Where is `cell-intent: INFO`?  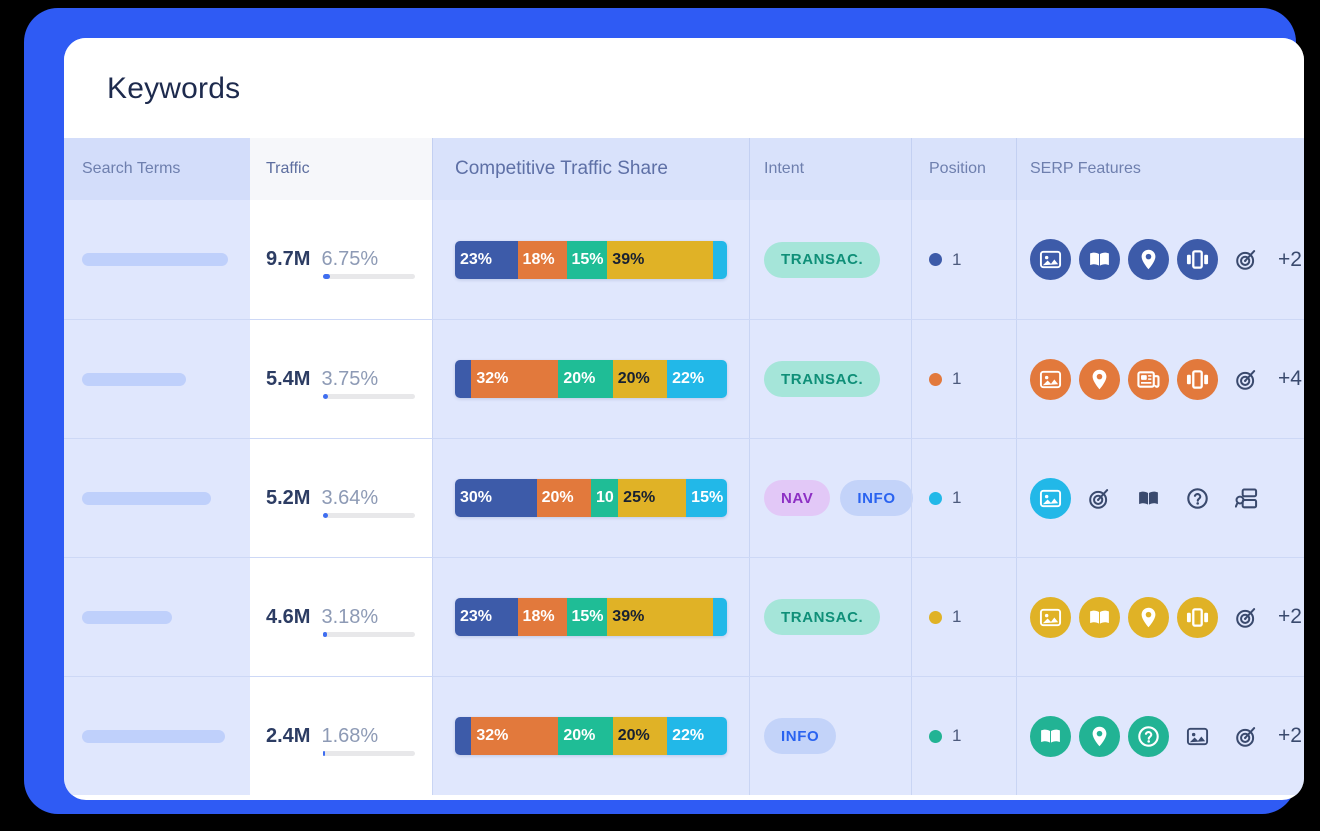 cell-intent: INFO is located at coordinates (830, 736).